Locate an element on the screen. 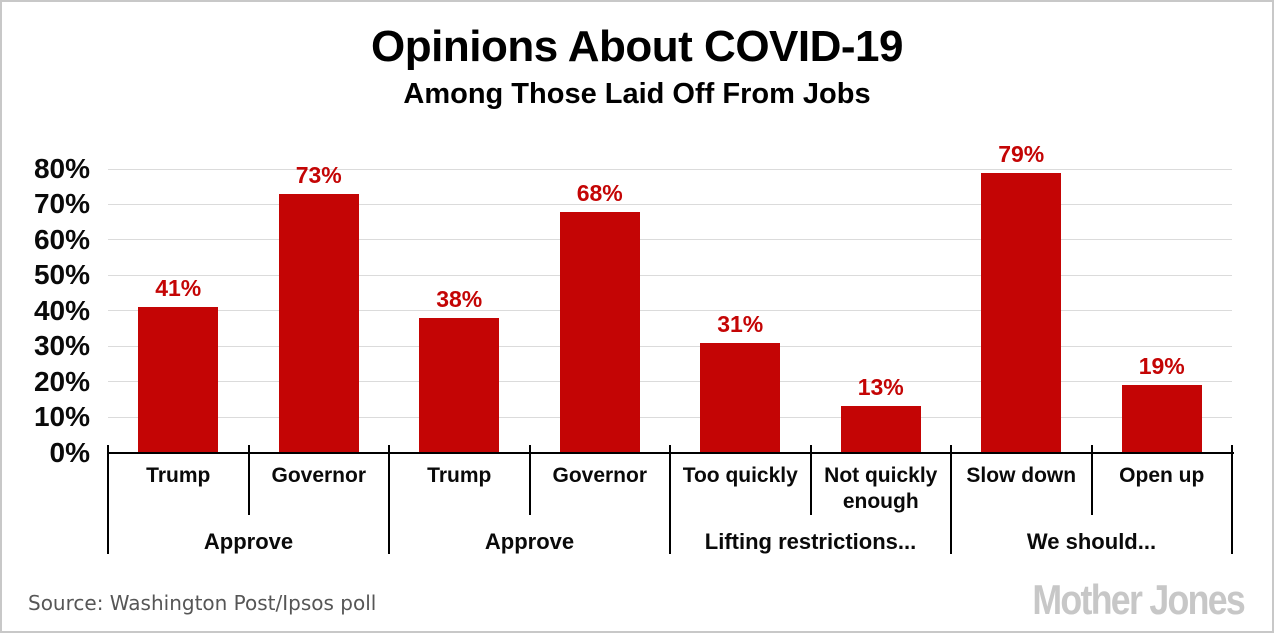 The width and height of the screenshot is (1274, 633). category-label-4: Governor is located at coordinates (600, 475).